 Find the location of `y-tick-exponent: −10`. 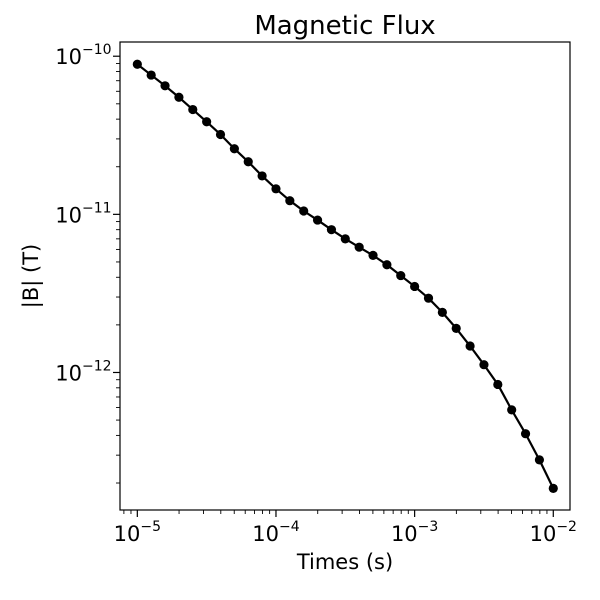

y-tick-exponent: −10 is located at coordinates (97, 50).